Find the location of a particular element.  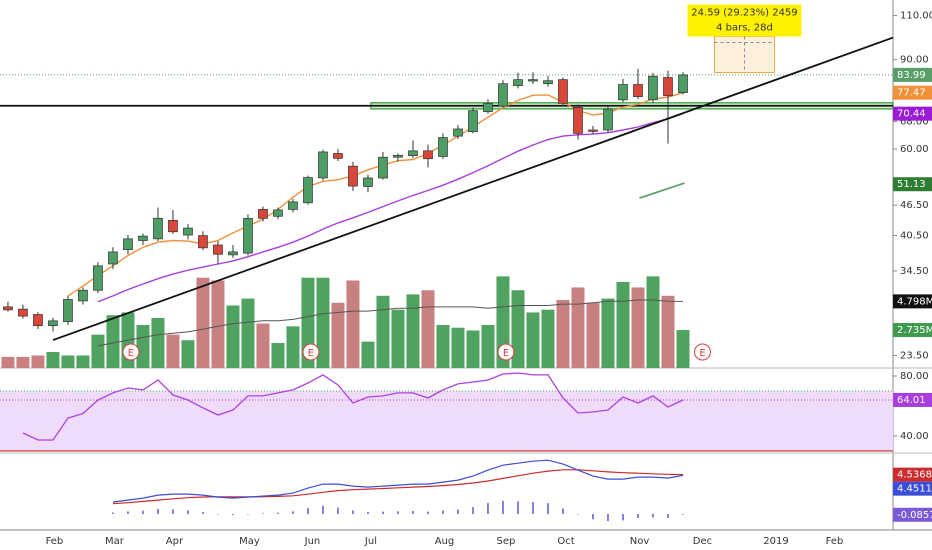

earnings-label: E is located at coordinates (702, 353).